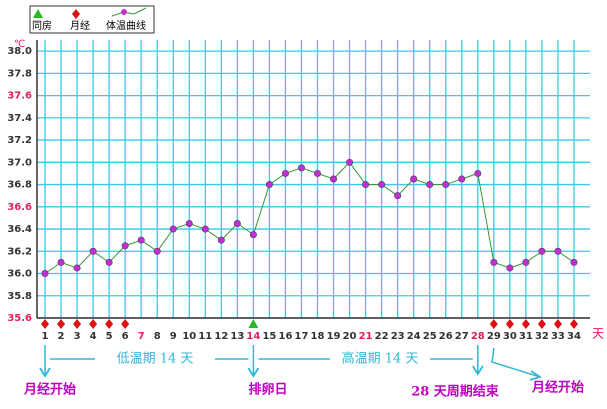 This screenshot has width=607, height=409. I want to click on x-tick-label: 20, so click(350, 336).